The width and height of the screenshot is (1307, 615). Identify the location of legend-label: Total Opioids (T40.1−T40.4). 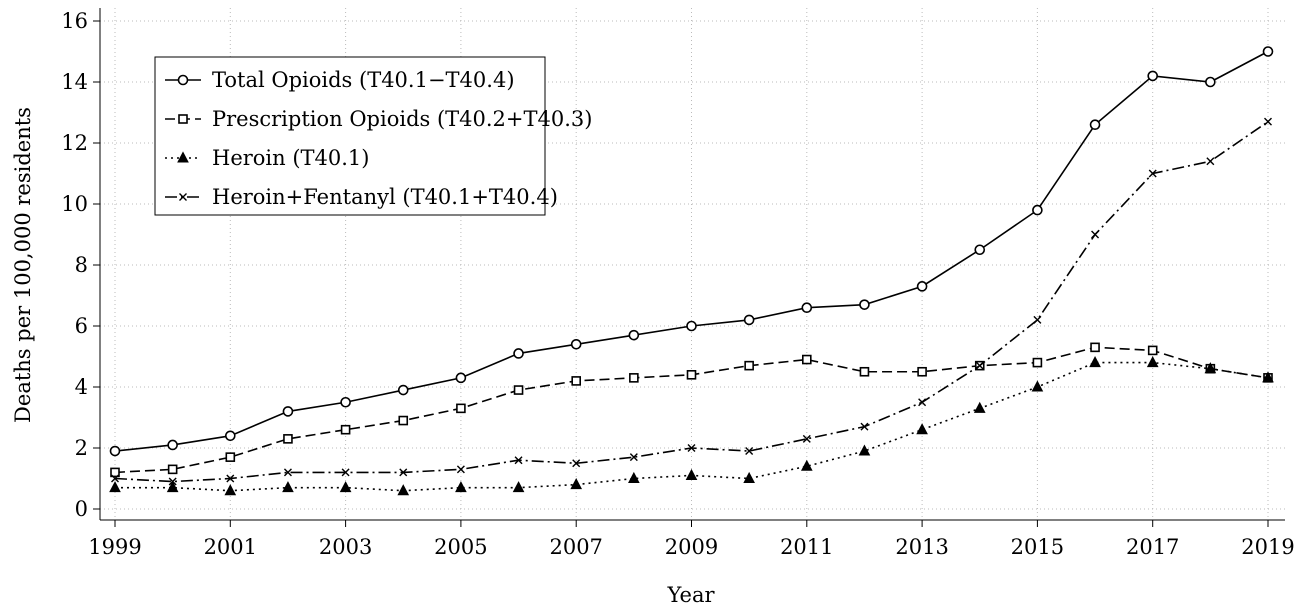
(363, 80).